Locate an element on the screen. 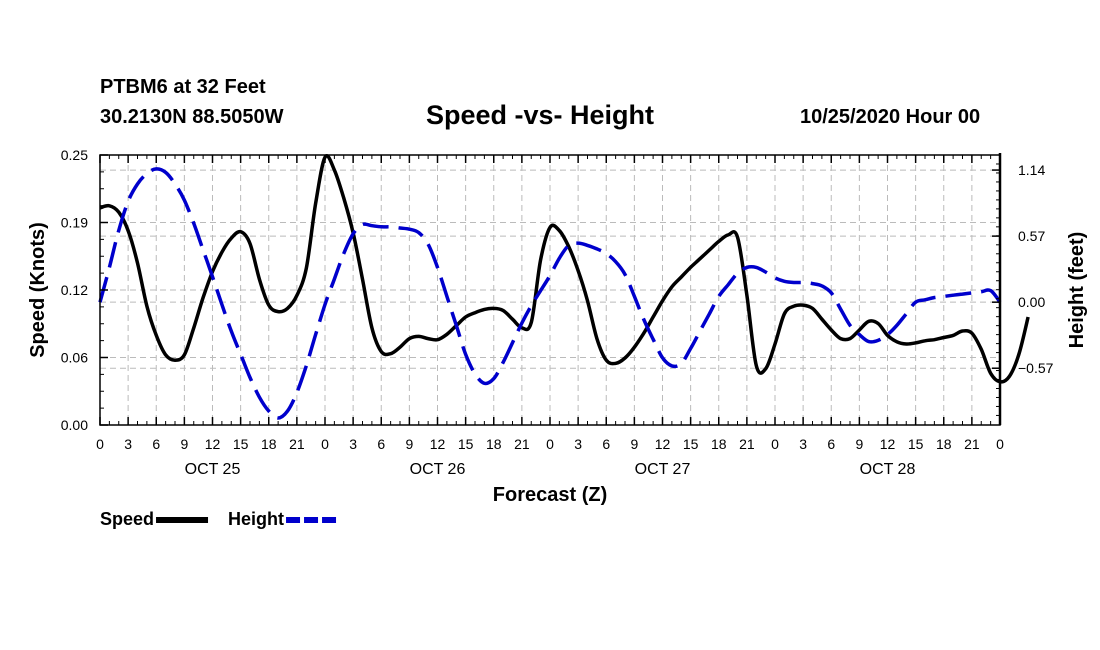  legend: Speed Height is located at coordinates (219, 519).